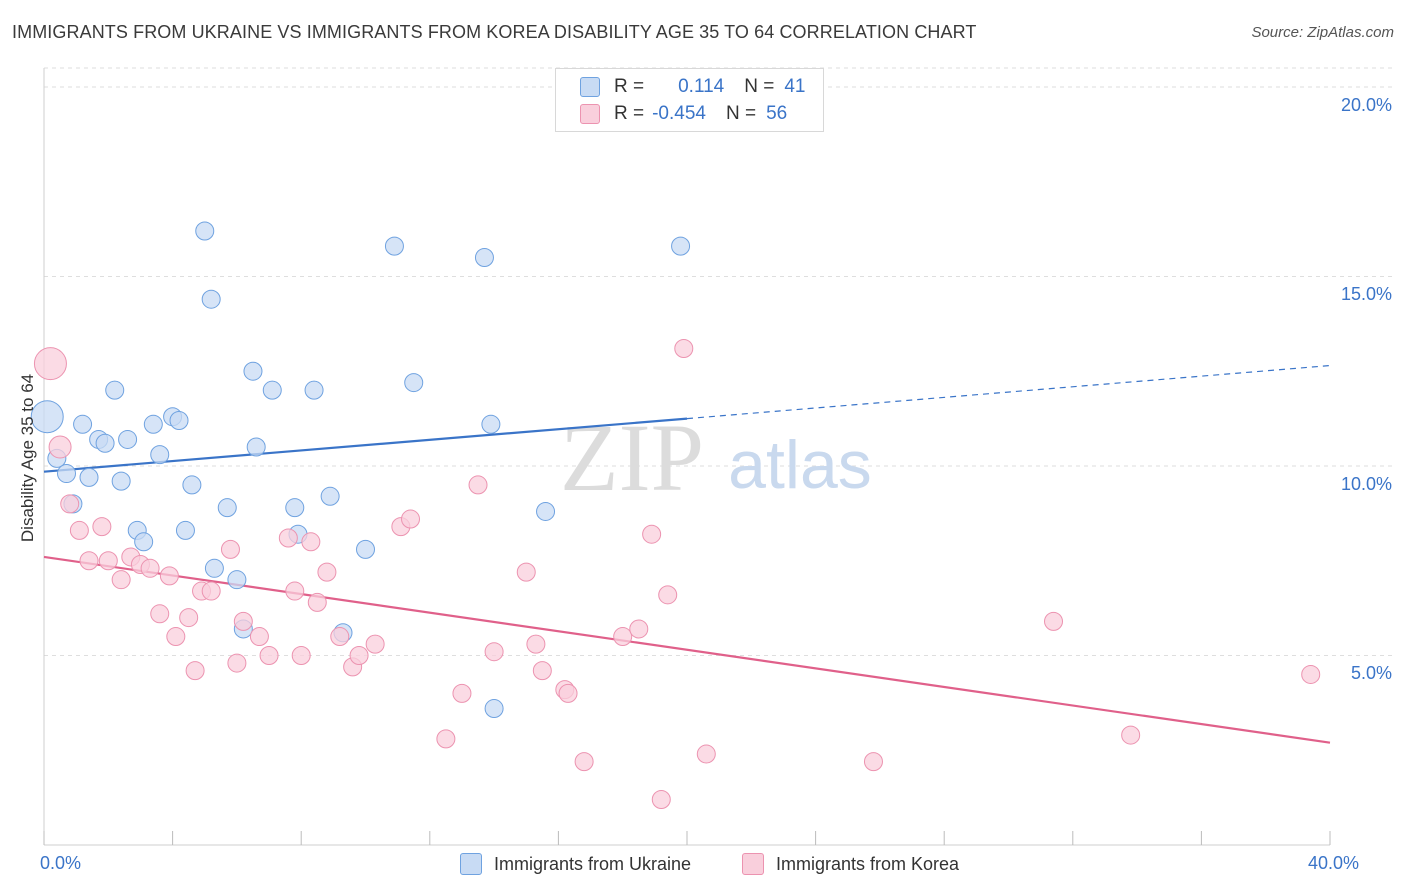  Describe the element at coordinates (632, 457) in the screenshot. I see `watermark-zip: ZIP` at that location.